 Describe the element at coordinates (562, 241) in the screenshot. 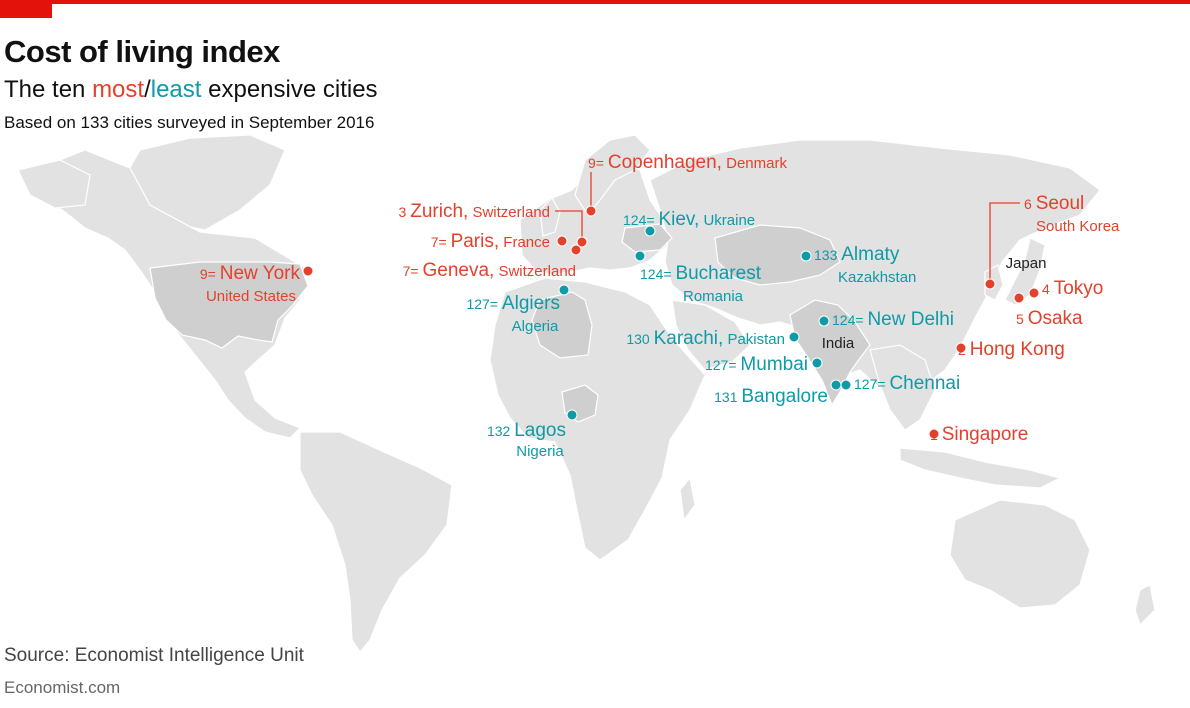

I see `paris-dot` at that location.